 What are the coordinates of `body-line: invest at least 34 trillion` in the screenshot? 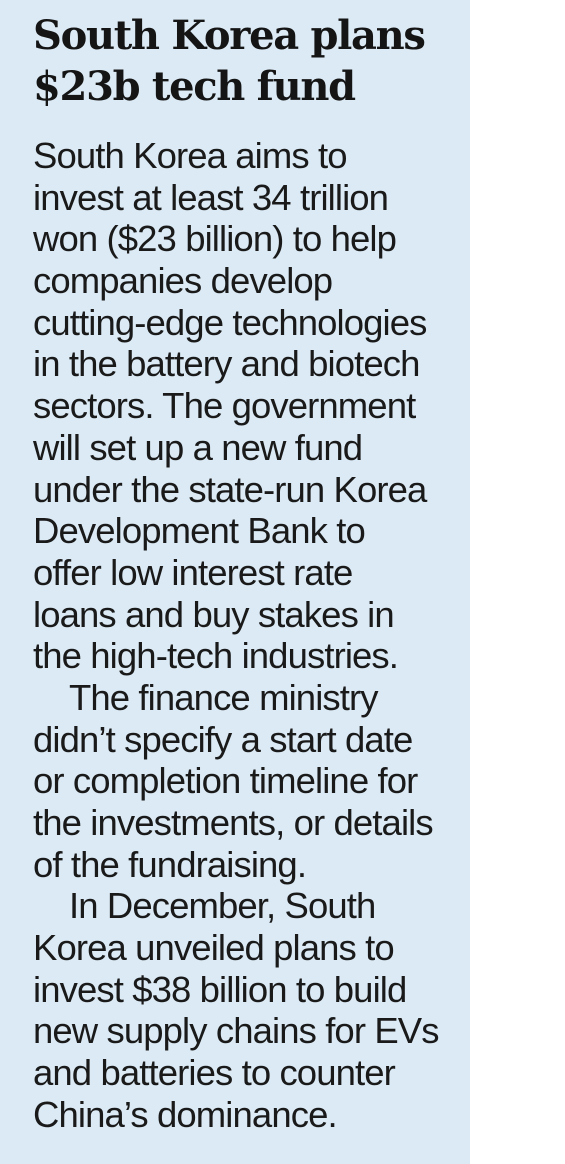 It's located at (211, 197).